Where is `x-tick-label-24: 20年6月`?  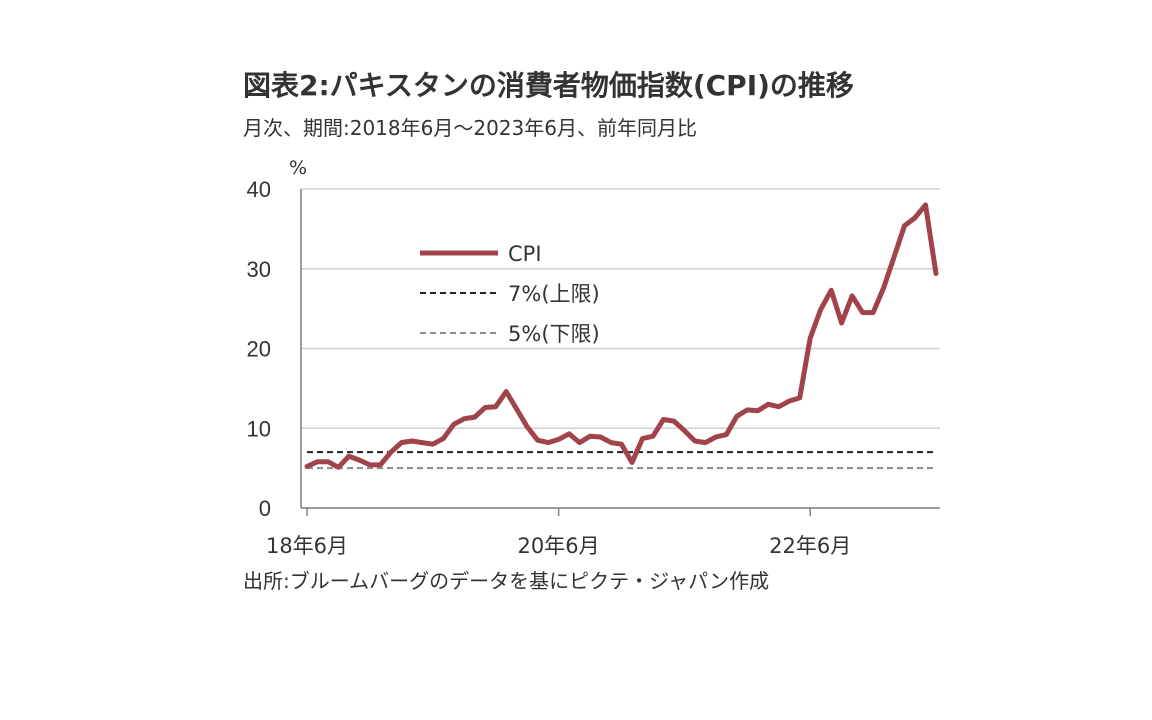
x-tick-label-24: 20年6月 is located at coordinates (559, 546).